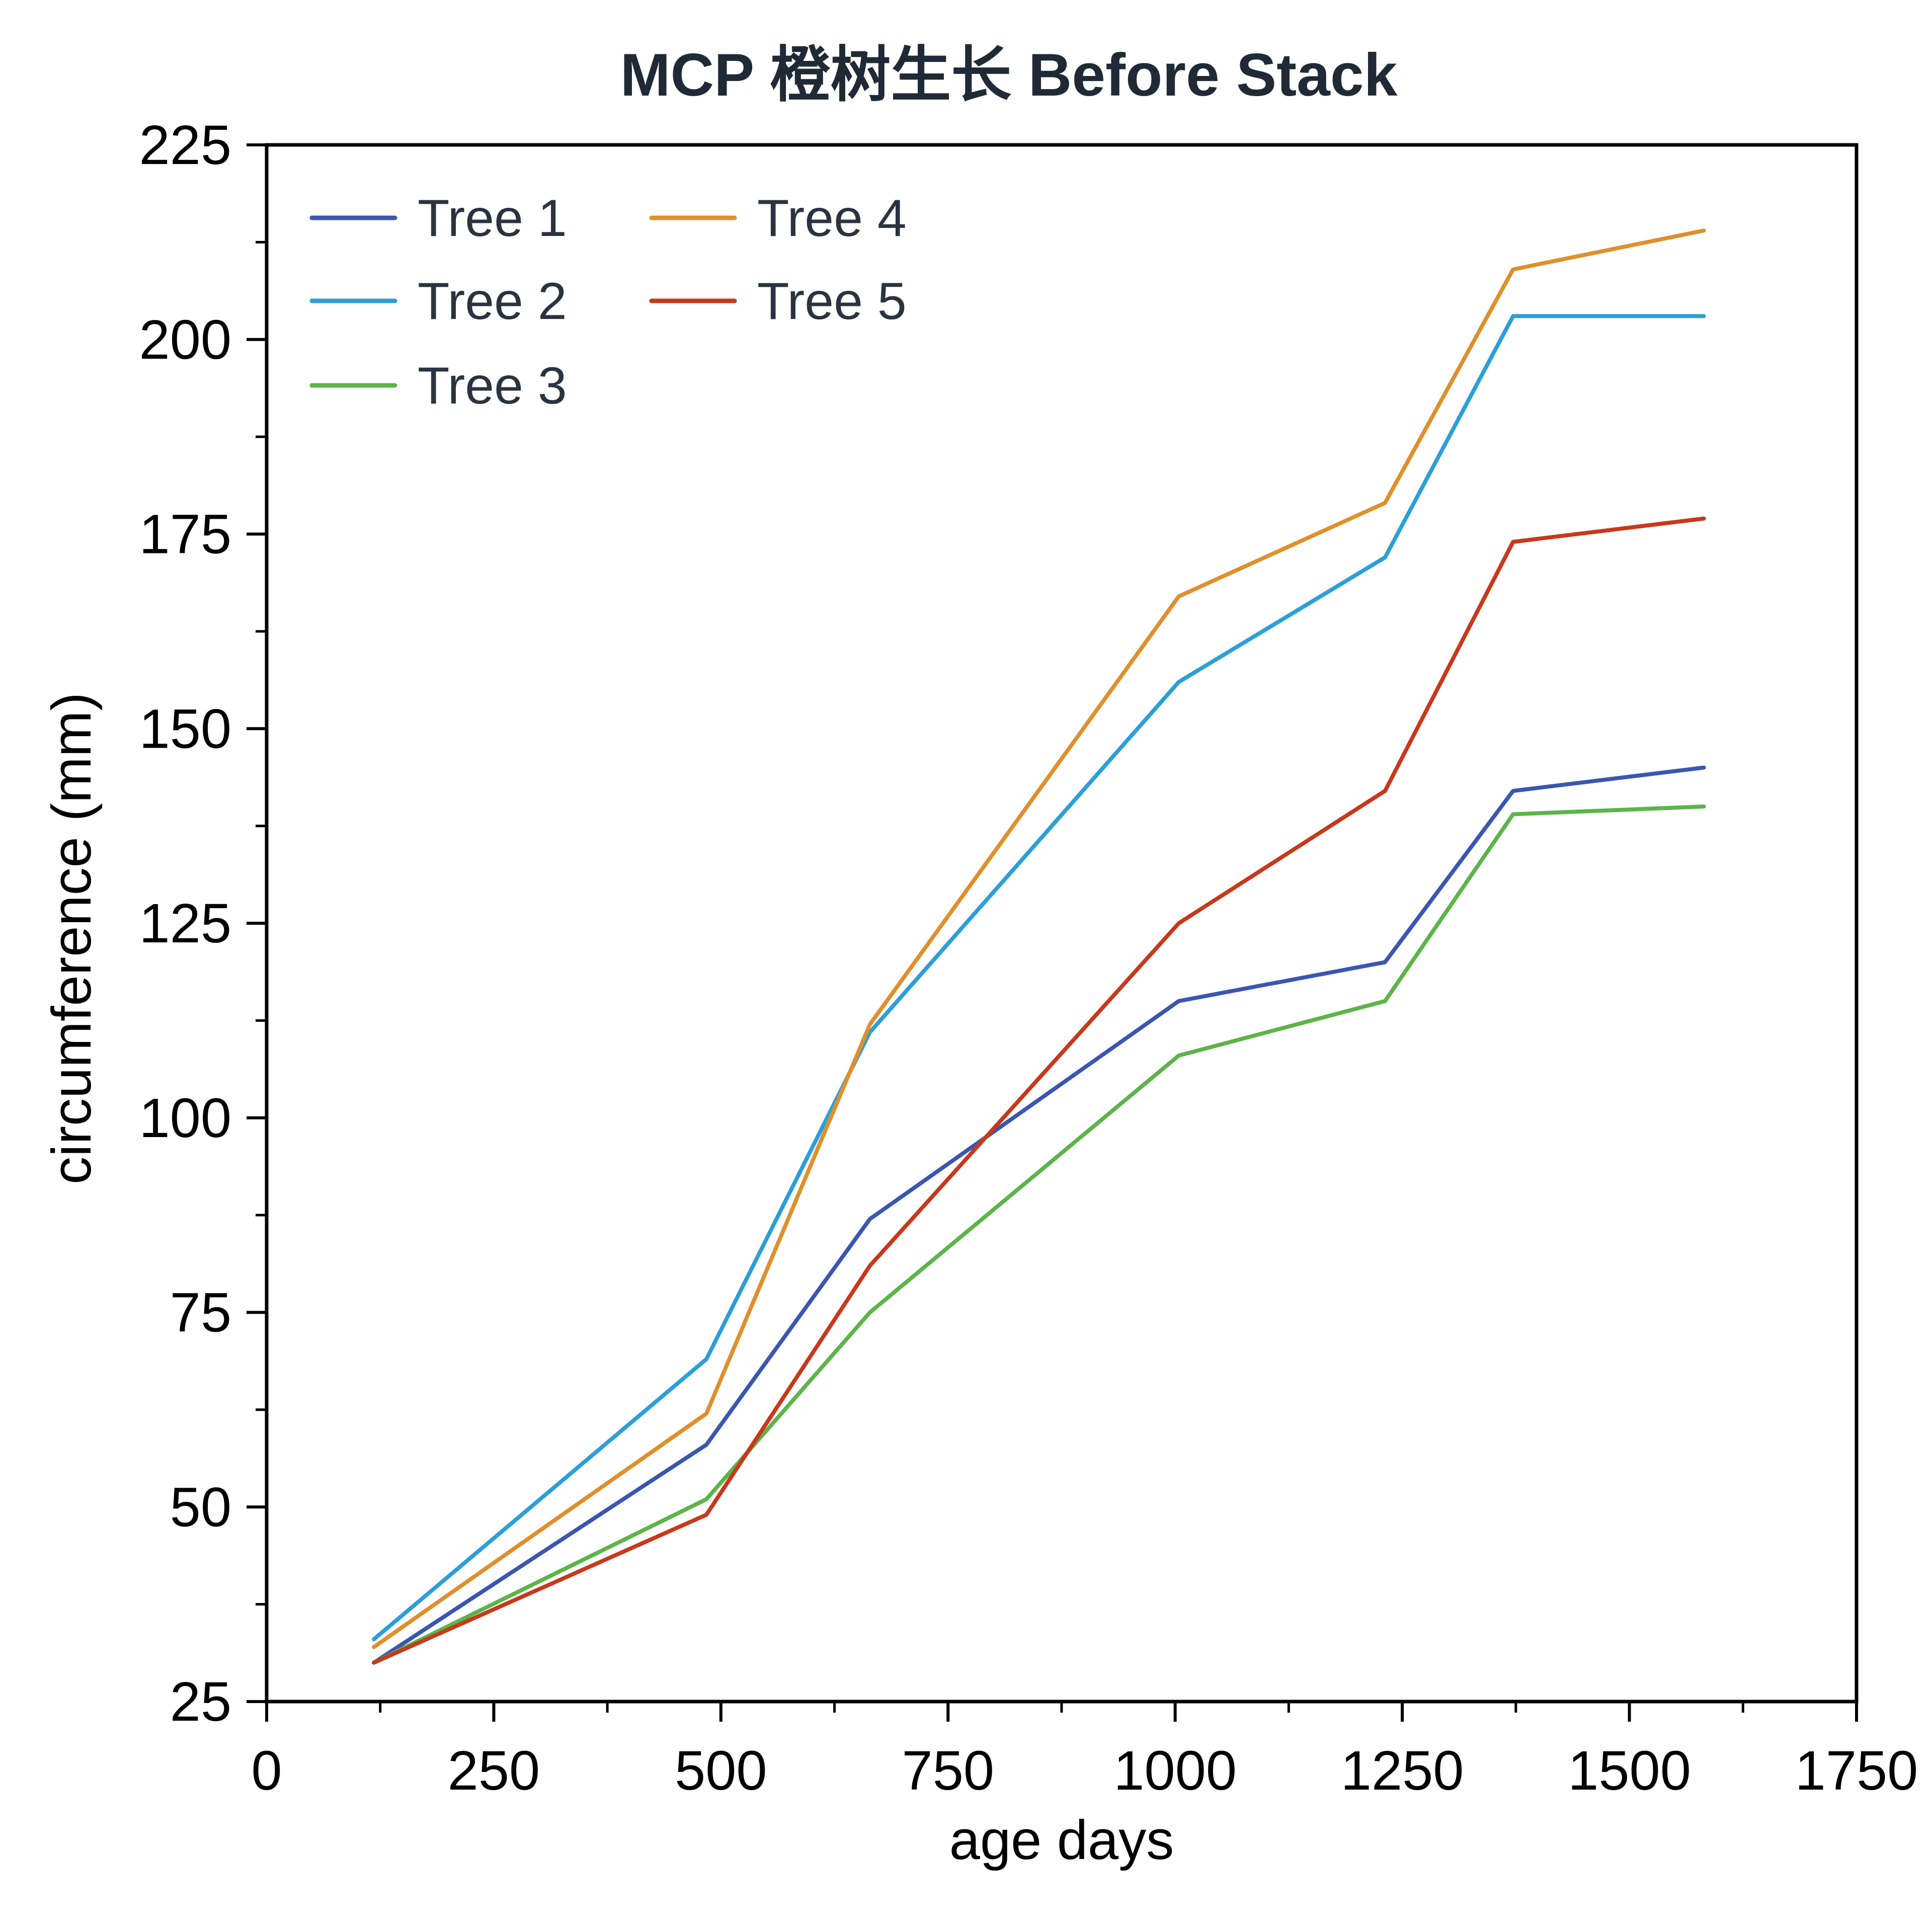  I want to click on x-tick-label: 750, so click(948, 1771).